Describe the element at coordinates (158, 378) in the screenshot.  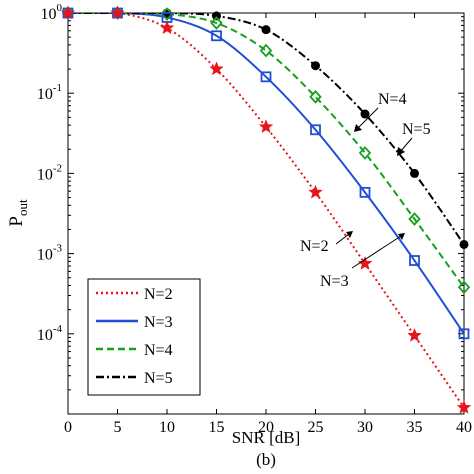
I see `legend-label: N=5` at that location.